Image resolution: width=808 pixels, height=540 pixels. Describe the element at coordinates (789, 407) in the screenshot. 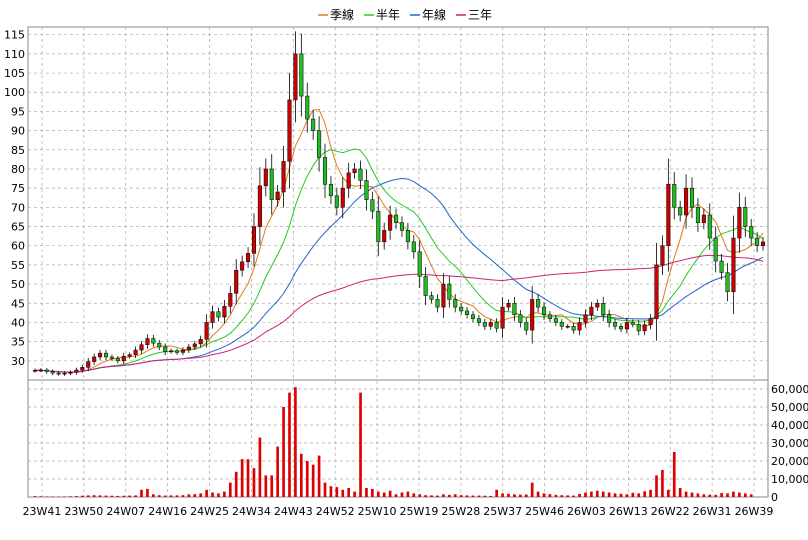

I see `volume-tick-label: 50,000` at that location.